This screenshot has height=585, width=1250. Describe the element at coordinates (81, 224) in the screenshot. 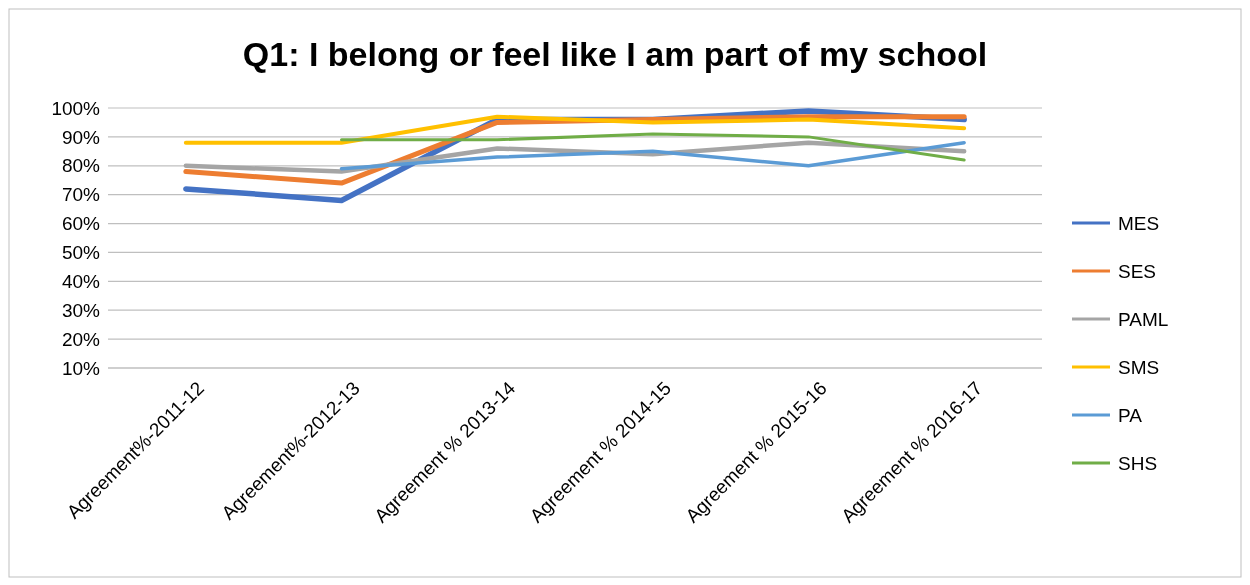

I see `y-tick-label: 60%` at that location.